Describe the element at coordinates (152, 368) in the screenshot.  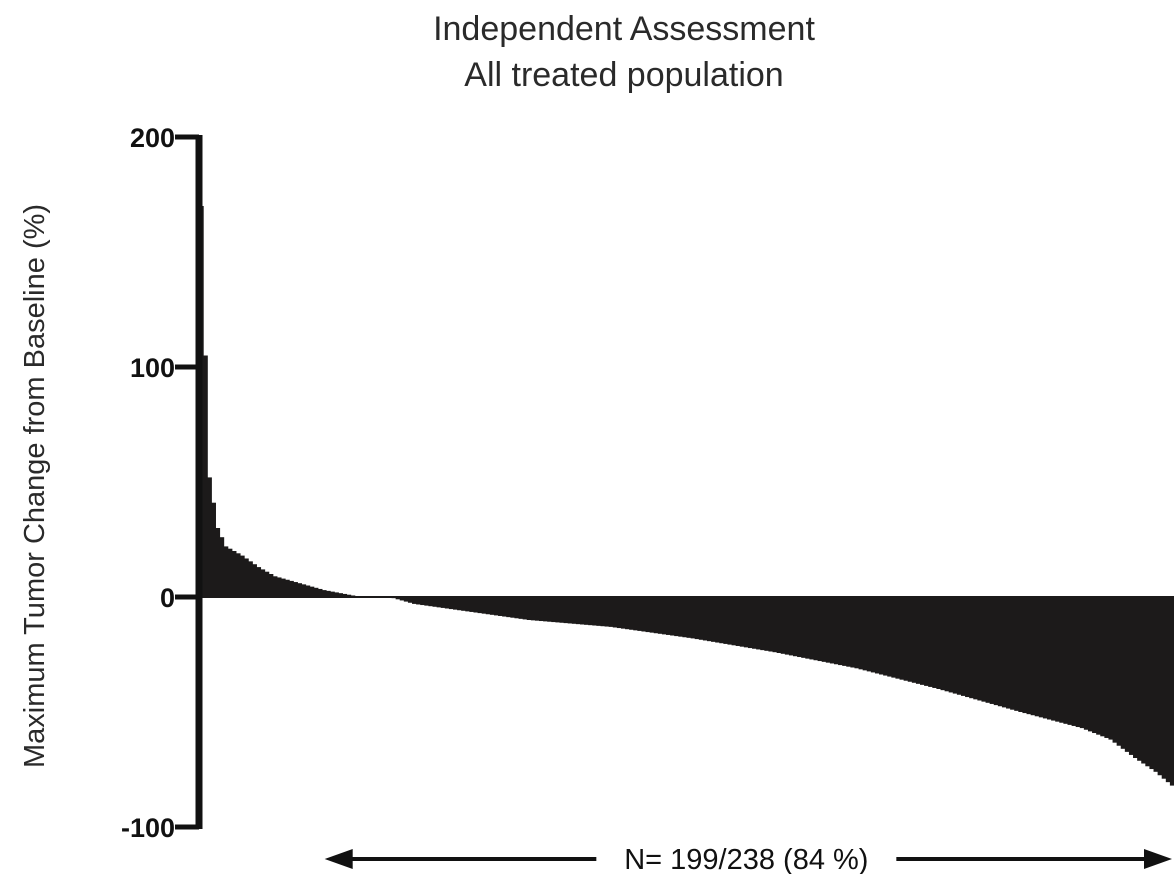
I see `y-tick-label: 100` at that location.